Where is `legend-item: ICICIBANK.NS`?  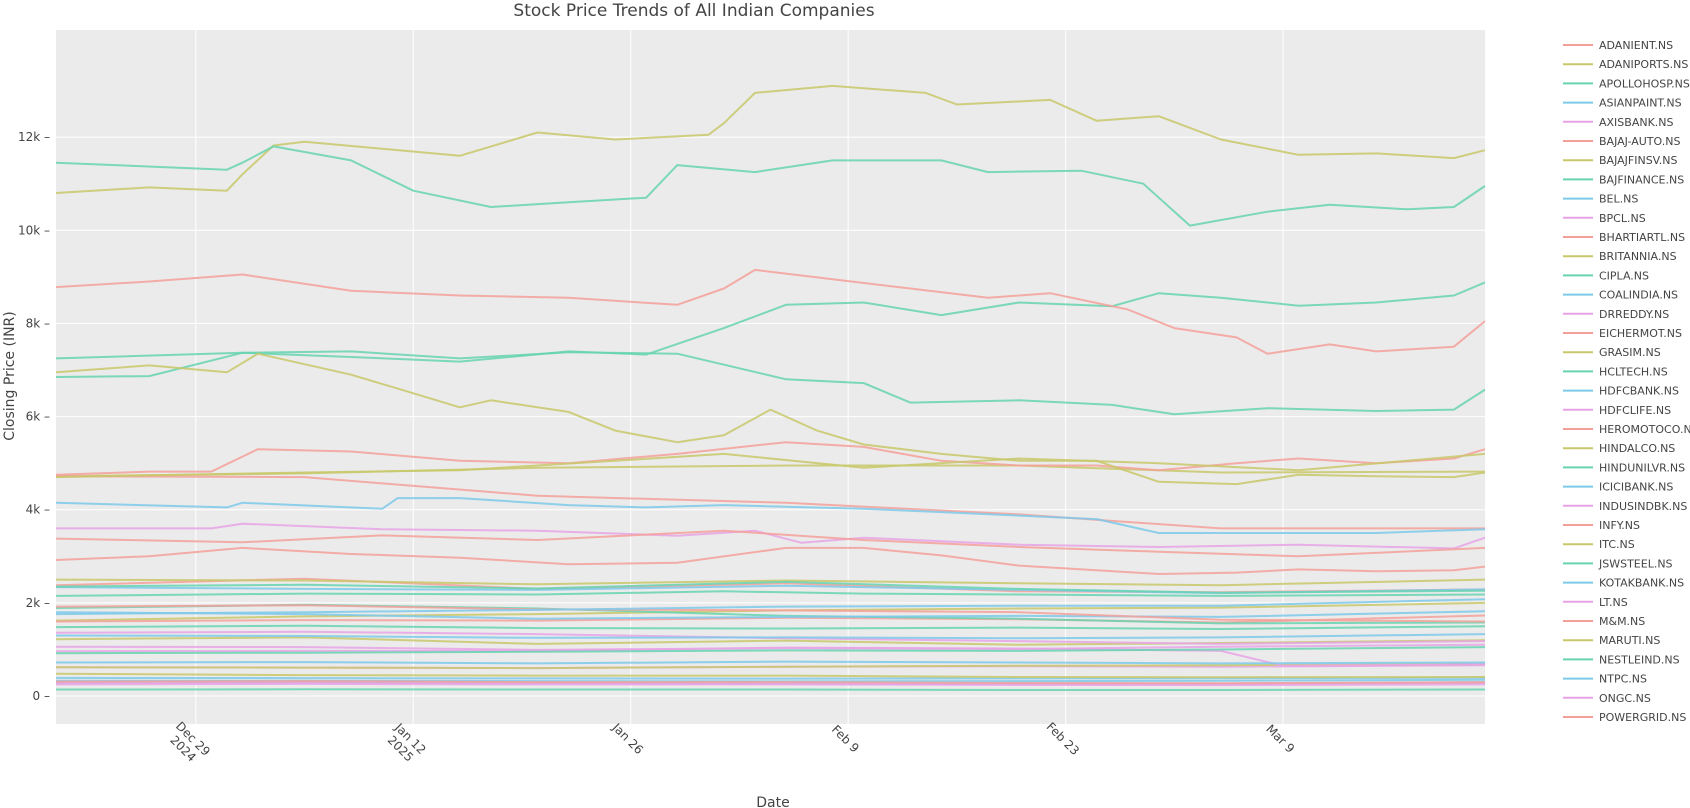
legend-item: ICICIBANK.NS is located at coordinates (1618, 487).